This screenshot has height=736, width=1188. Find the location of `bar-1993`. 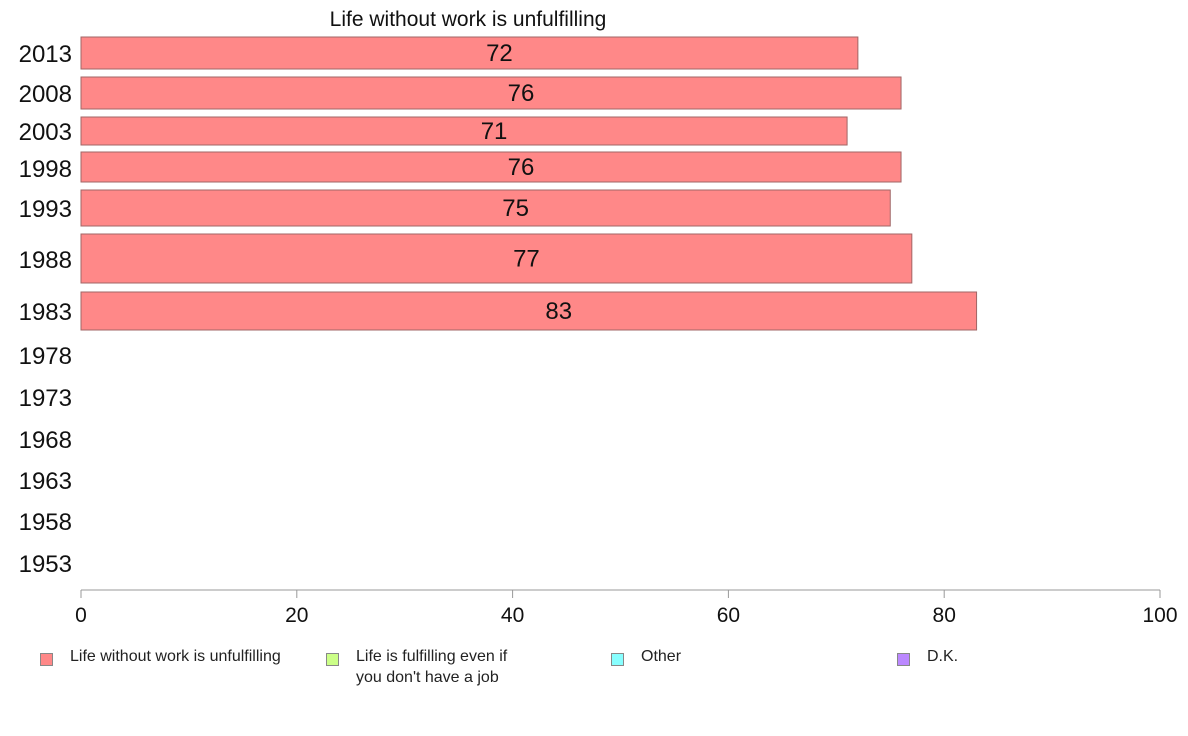

bar-1993 is located at coordinates (485, 208).